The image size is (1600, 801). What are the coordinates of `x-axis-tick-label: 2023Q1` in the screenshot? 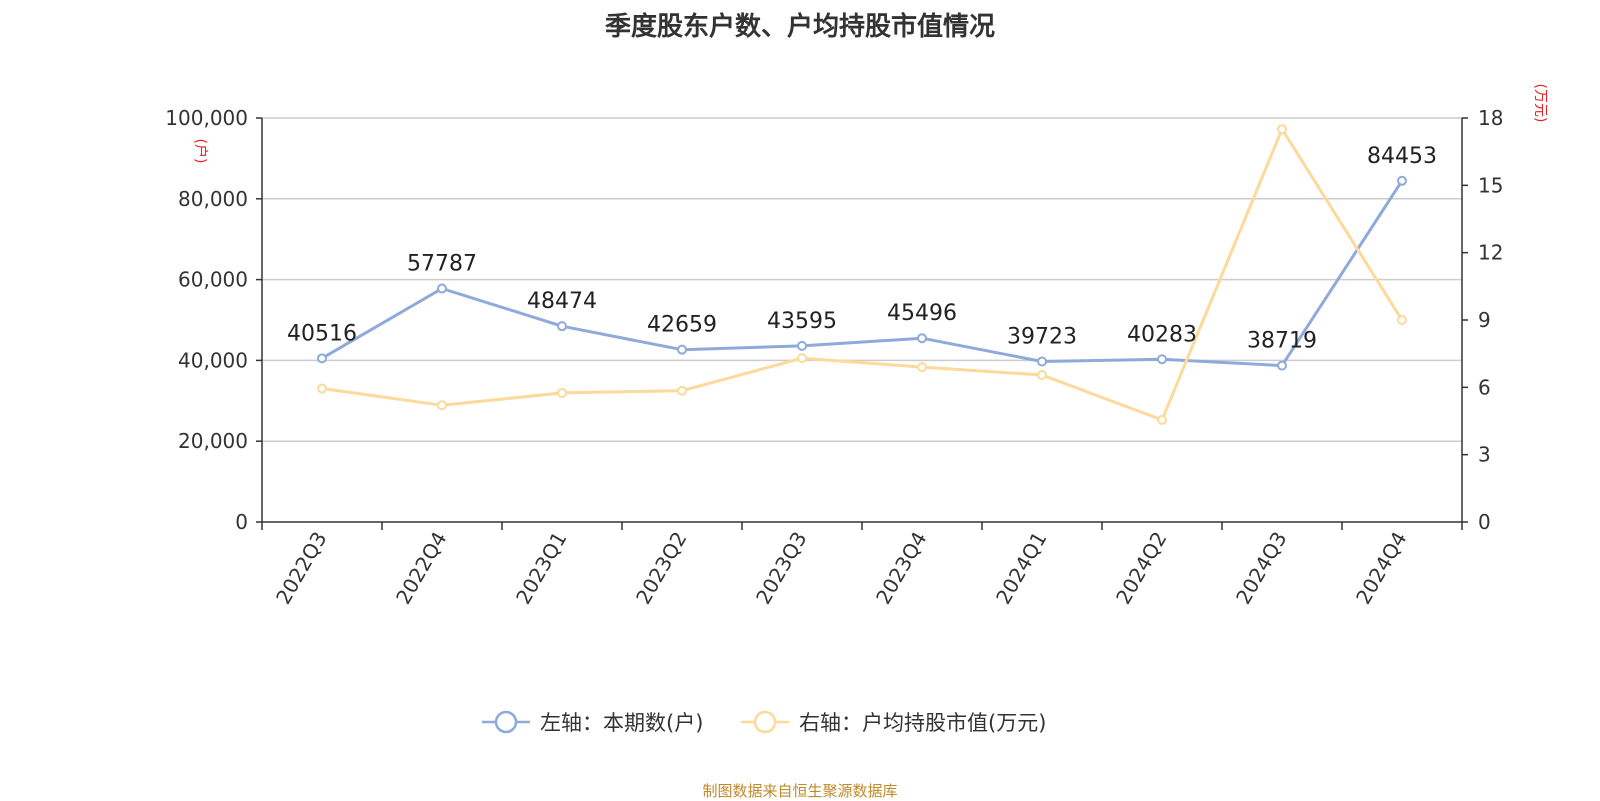 It's located at (541, 568).